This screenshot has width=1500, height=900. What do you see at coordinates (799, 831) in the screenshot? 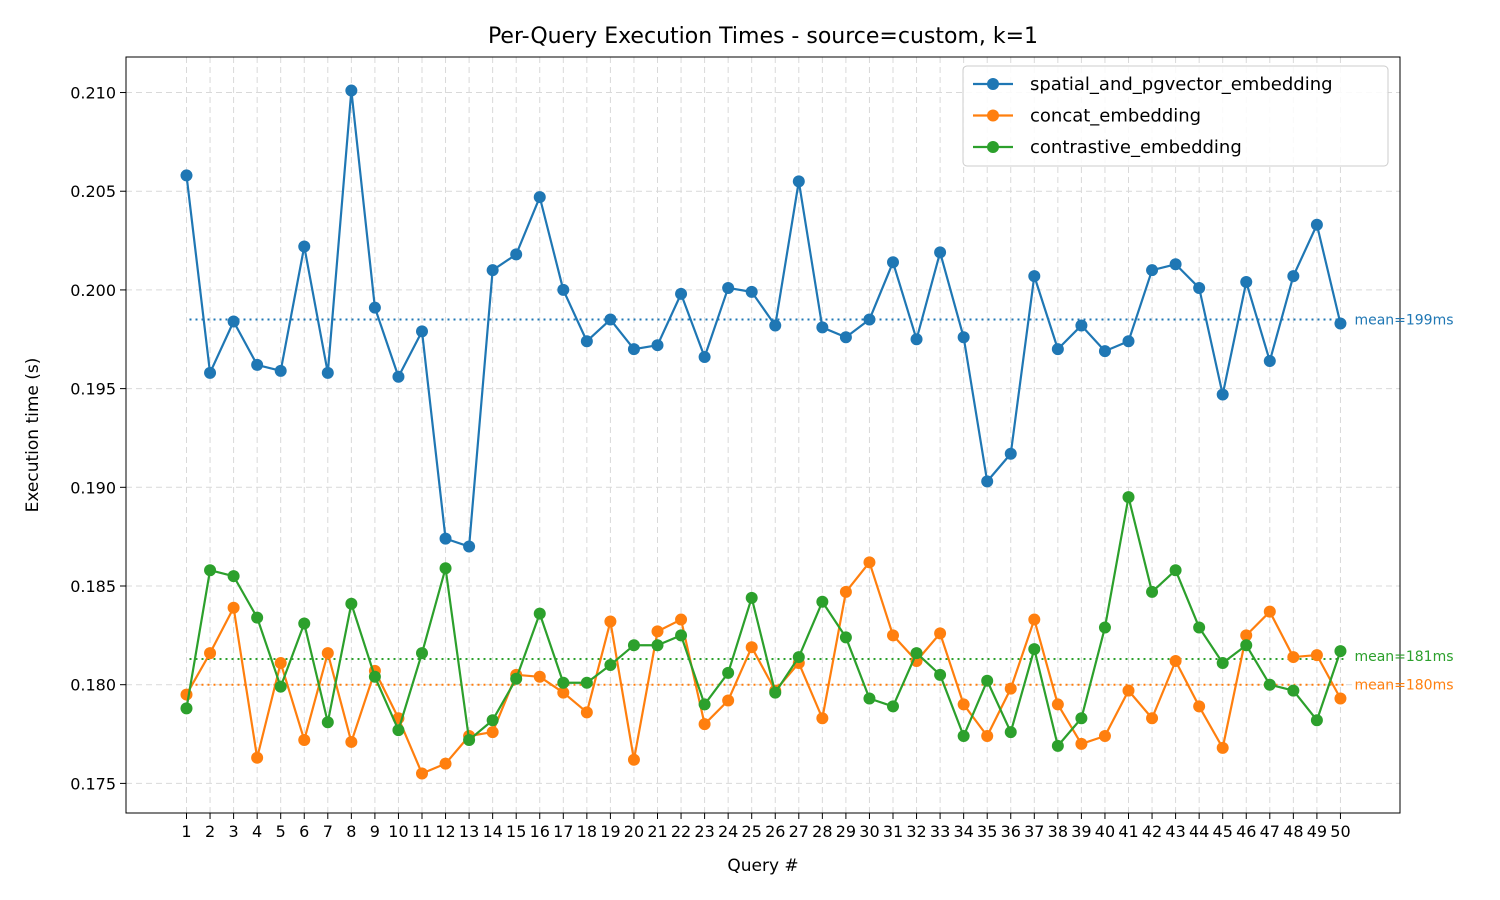
I see `x-tick-label: 27` at bounding box center [799, 831].